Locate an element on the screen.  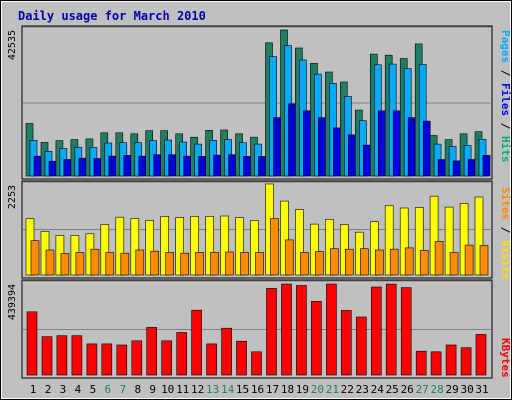
day-label: 19 is located at coordinates (302, 389).